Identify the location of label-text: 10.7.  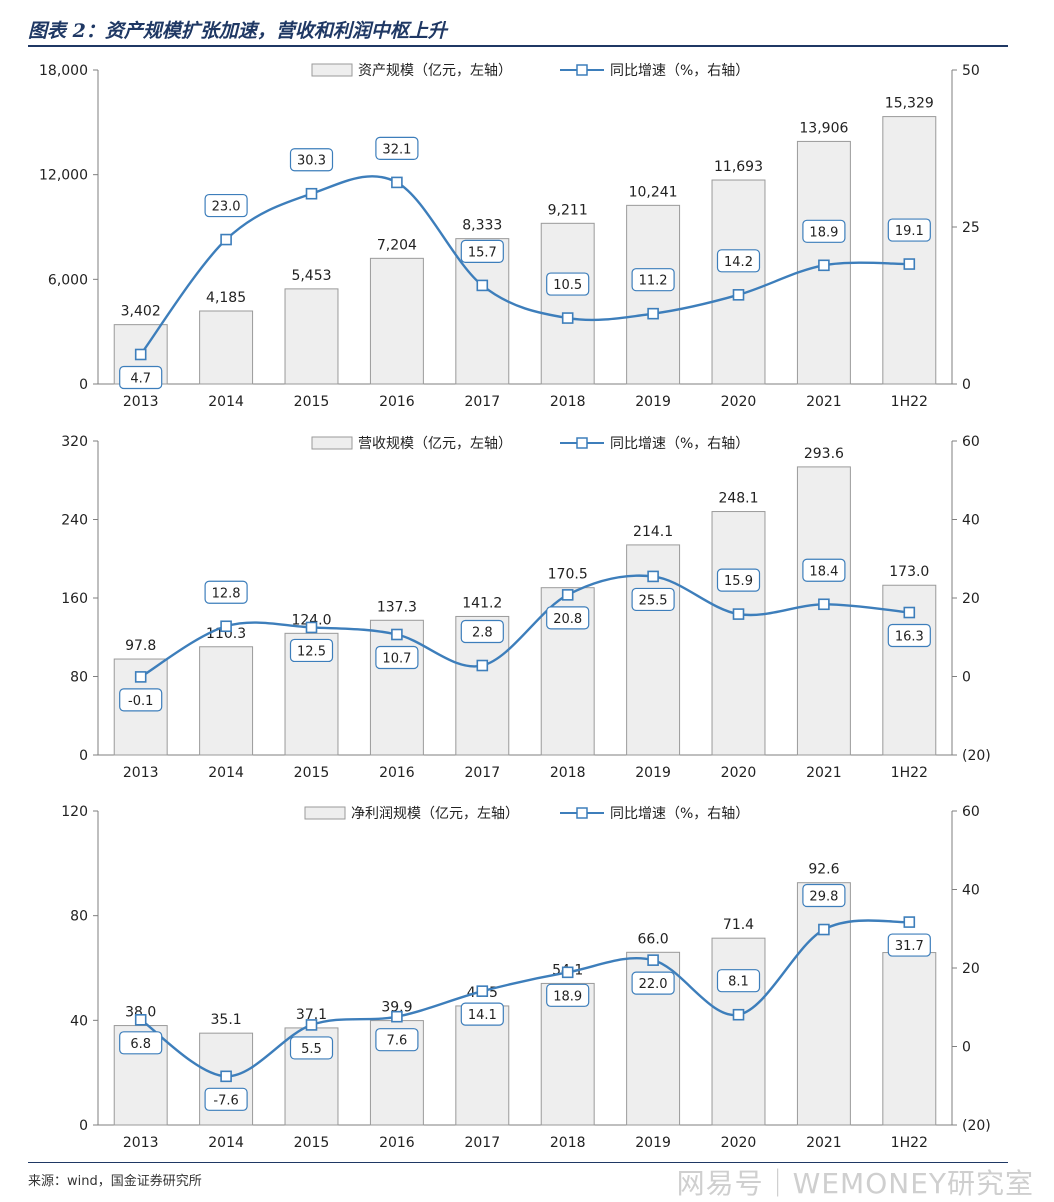
(396, 659).